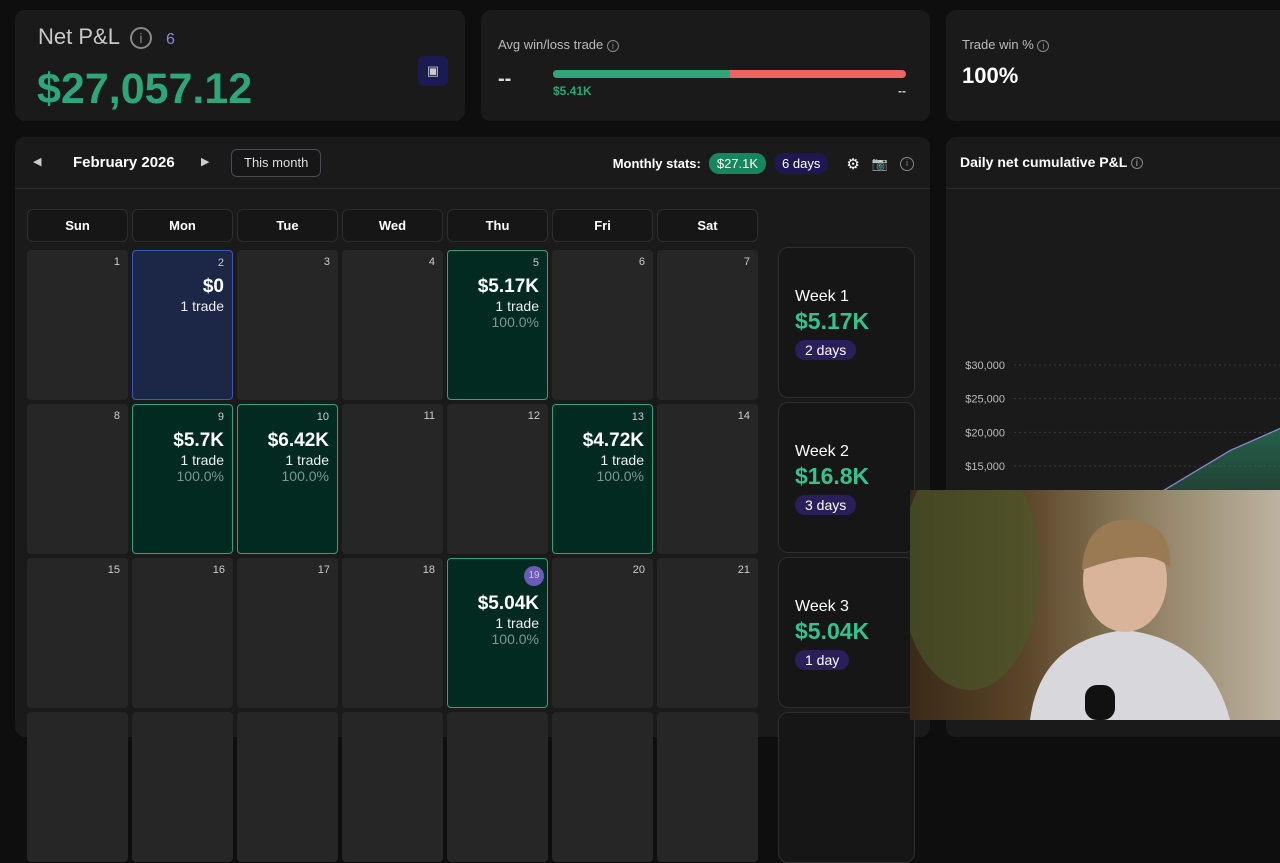 The height and width of the screenshot is (863, 1280). What do you see at coordinates (707, 570) in the screenshot?
I see `day-number: 21` at bounding box center [707, 570].